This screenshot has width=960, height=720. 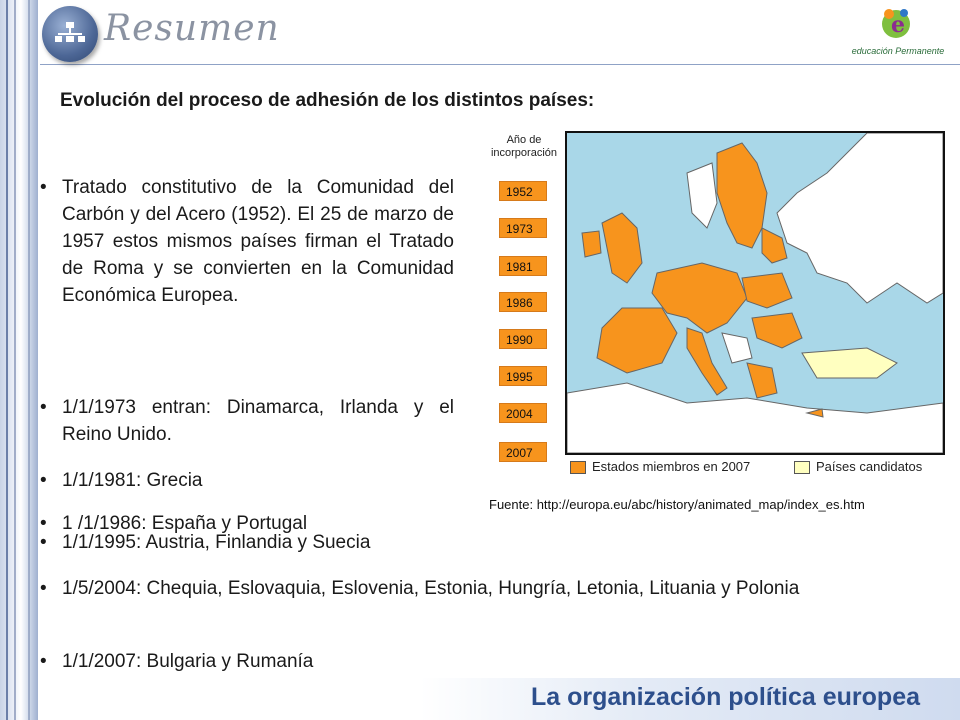 I want to click on legend-candidates: Países candidatos, so click(x=858, y=467).